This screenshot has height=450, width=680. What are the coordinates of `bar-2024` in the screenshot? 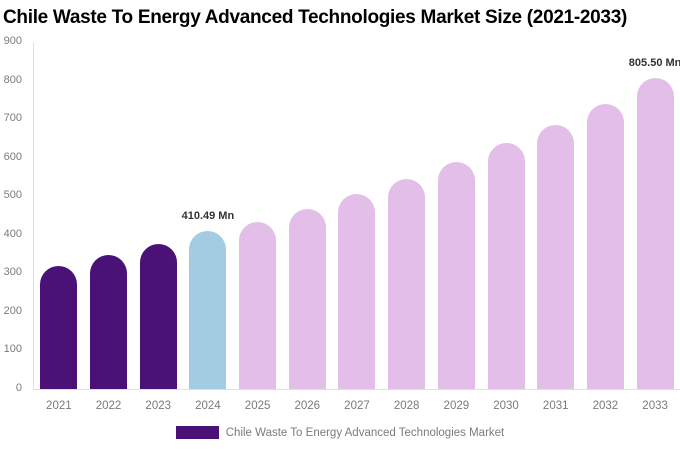 It's located at (208, 309).